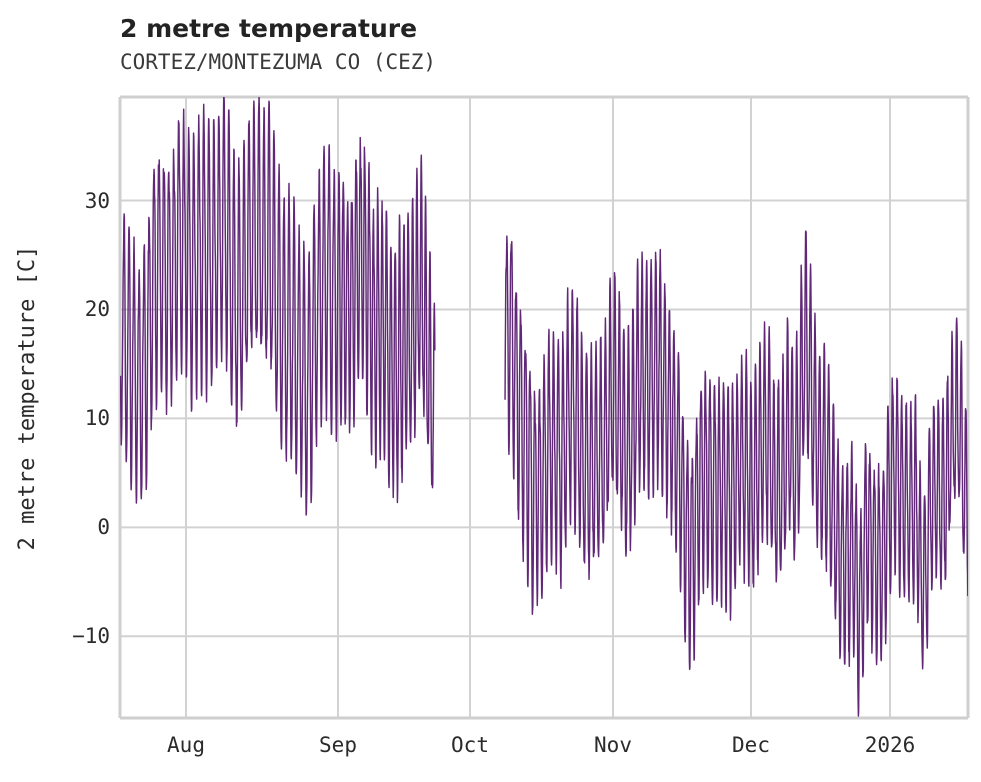 This screenshot has height=782, width=981. I want to click on x-tick-label: Oct, so click(470, 745).